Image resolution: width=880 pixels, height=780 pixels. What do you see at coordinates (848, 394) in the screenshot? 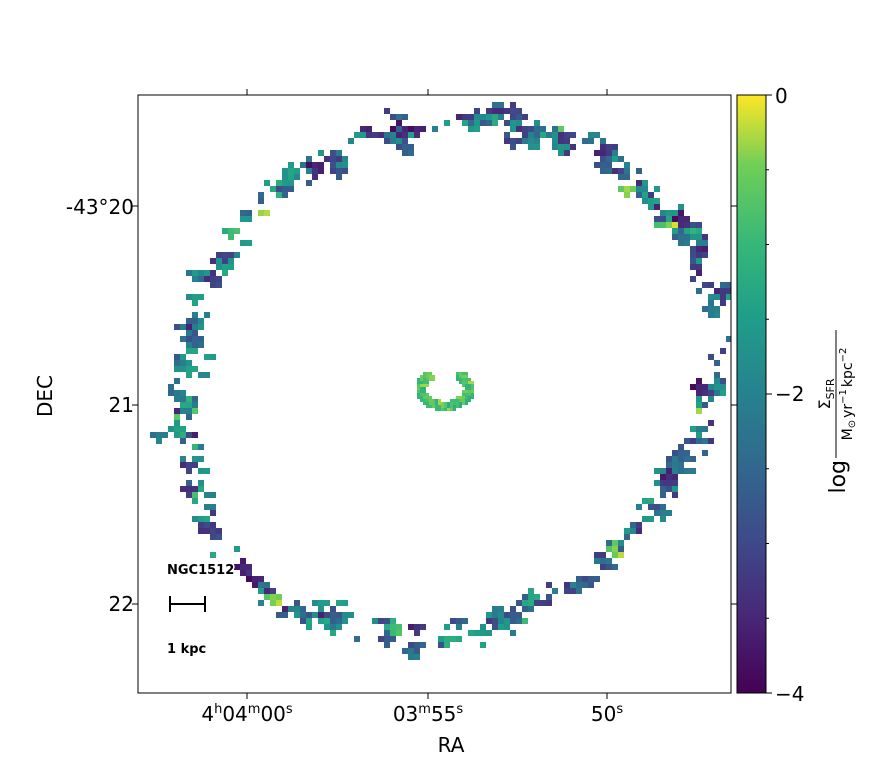
I see `colorbar-label-denominator: M⊙yr−1kpc−2` at bounding box center [848, 394].